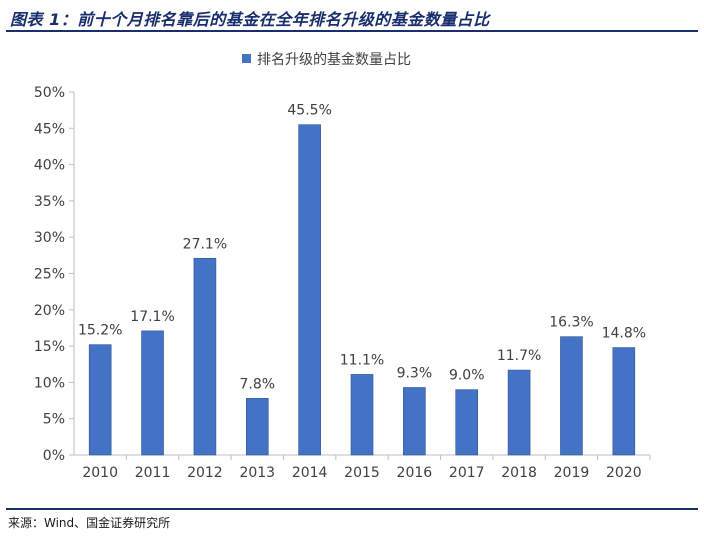 The image size is (704, 538). Describe the element at coordinates (362, 473) in the screenshot. I see `x-tick-label: 2015` at that location.